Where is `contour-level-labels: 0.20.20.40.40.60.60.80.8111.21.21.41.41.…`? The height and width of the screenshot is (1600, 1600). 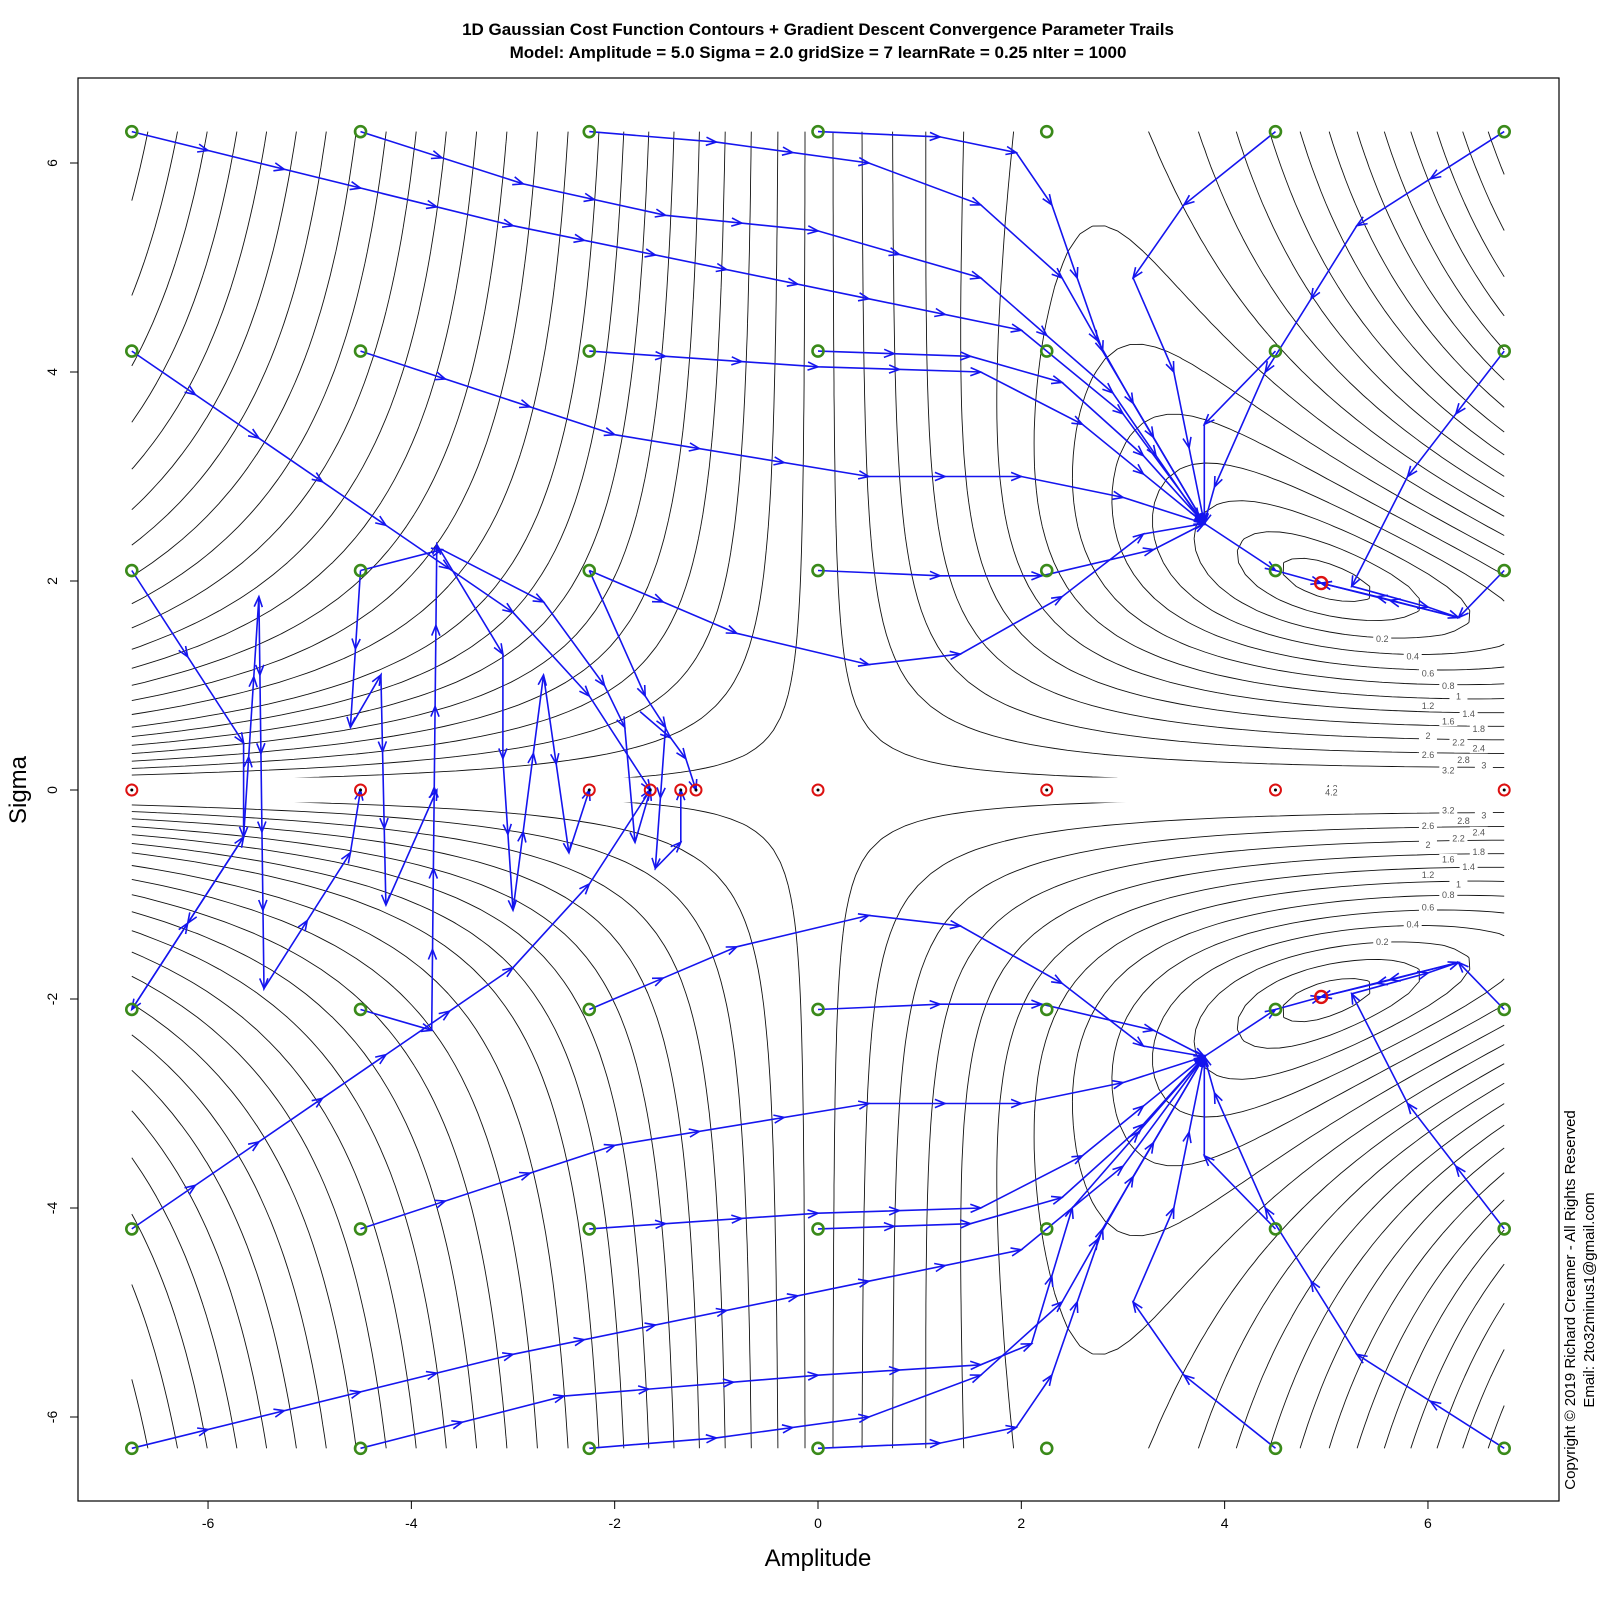
contour-level-labels: 0.20.20.40.40.60.60.80.8111.21.21.41.41.… is located at coordinates (1407, 790).